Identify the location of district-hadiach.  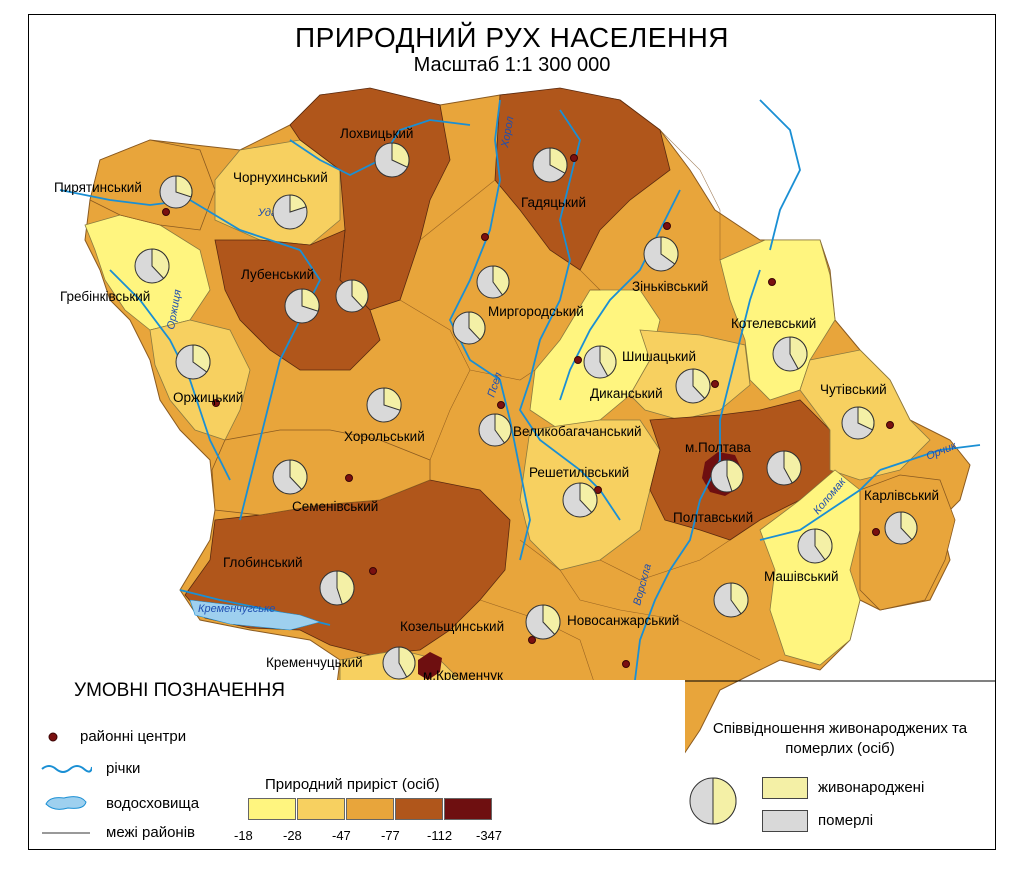
(582, 179).